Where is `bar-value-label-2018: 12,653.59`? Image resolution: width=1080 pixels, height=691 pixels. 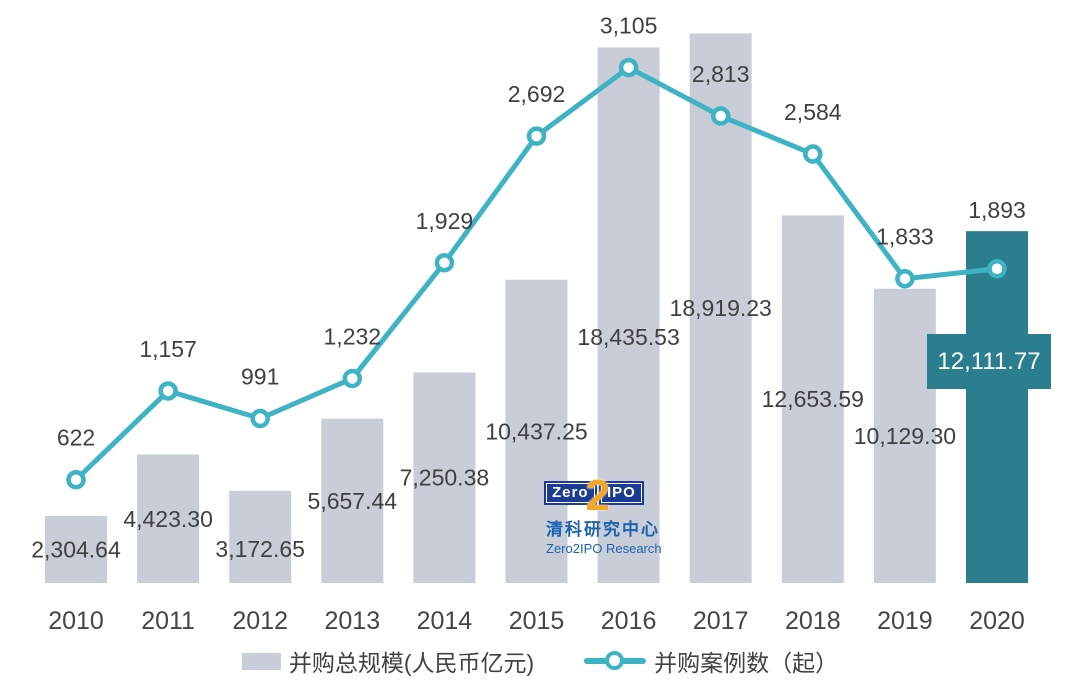 bar-value-label-2018: 12,653.59 is located at coordinates (813, 399).